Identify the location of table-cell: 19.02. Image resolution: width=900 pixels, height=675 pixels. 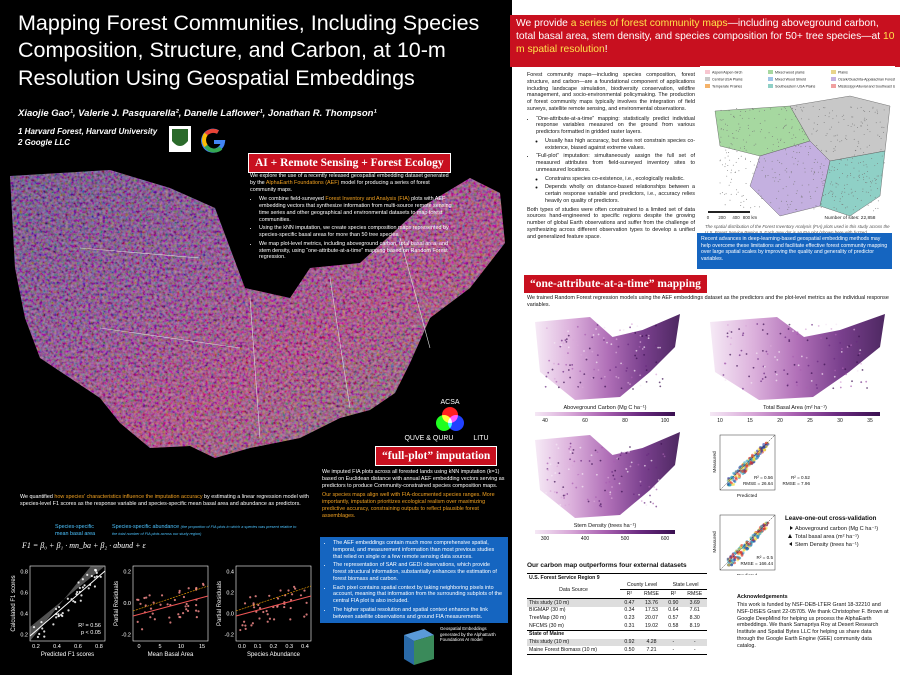
(652, 625).